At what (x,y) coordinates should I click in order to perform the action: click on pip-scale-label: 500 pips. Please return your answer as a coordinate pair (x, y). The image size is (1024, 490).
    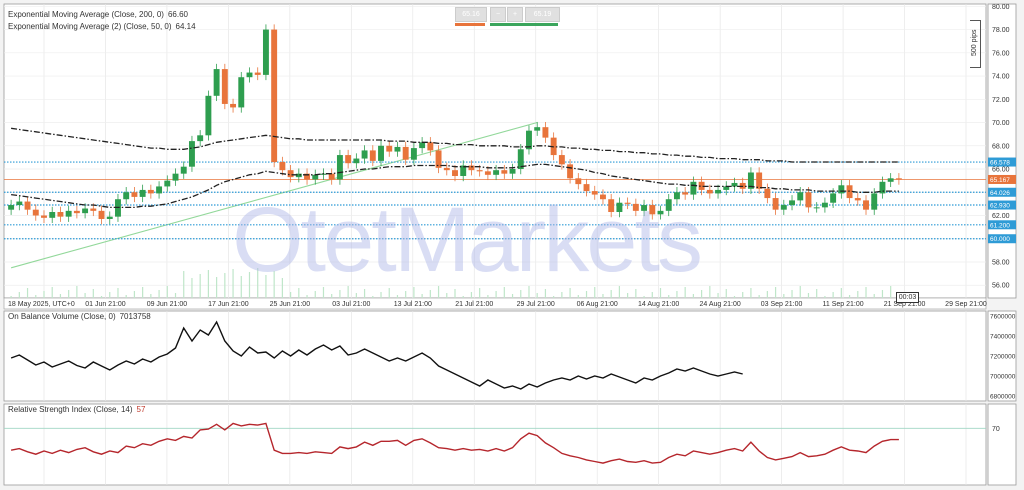
    Looking at the image, I should click on (974, 42).